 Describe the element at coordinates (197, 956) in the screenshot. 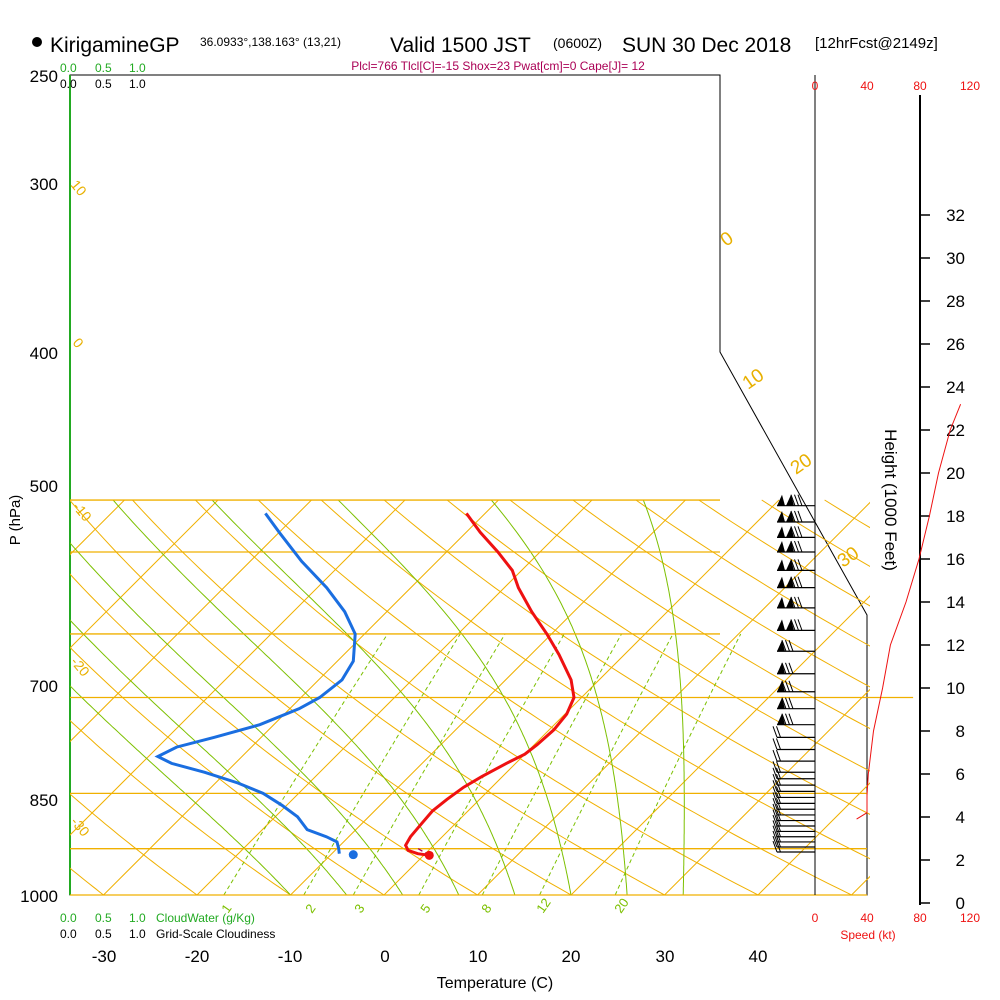

I see `temp-tick: -20` at that location.